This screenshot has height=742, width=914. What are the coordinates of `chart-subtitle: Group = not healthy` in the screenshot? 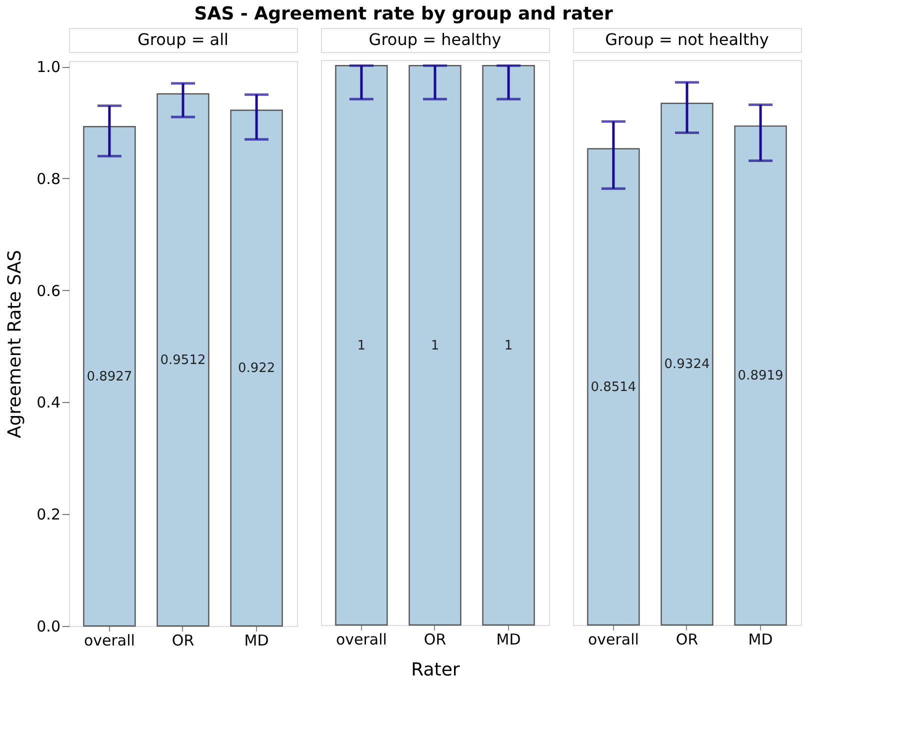 It's located at (687, 39).